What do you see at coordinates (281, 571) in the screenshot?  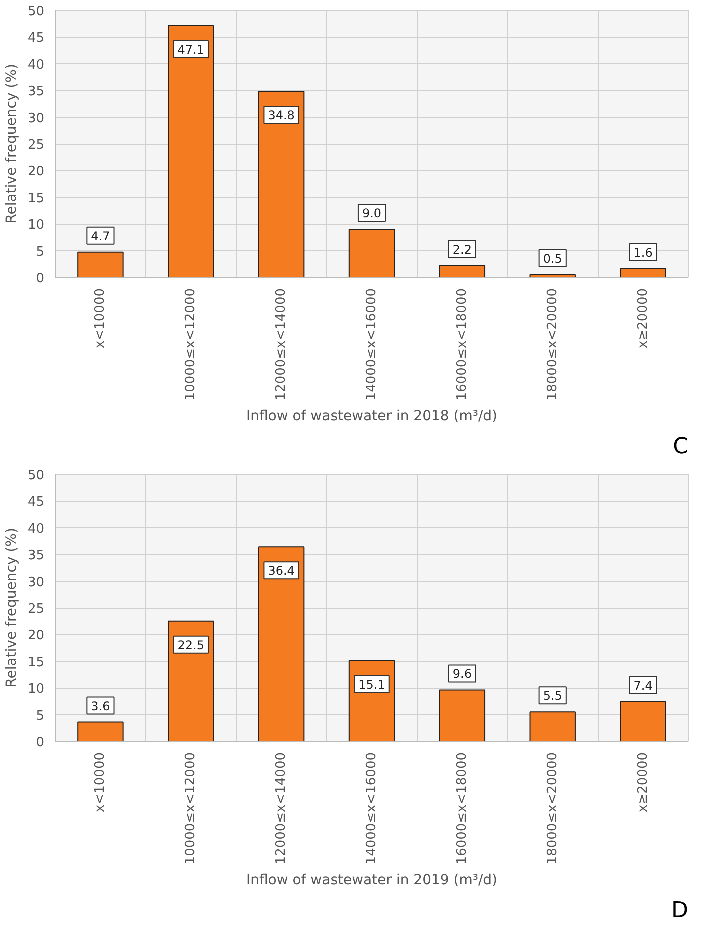 I see `data-label: 36.4` at bounding box center [281, 571].